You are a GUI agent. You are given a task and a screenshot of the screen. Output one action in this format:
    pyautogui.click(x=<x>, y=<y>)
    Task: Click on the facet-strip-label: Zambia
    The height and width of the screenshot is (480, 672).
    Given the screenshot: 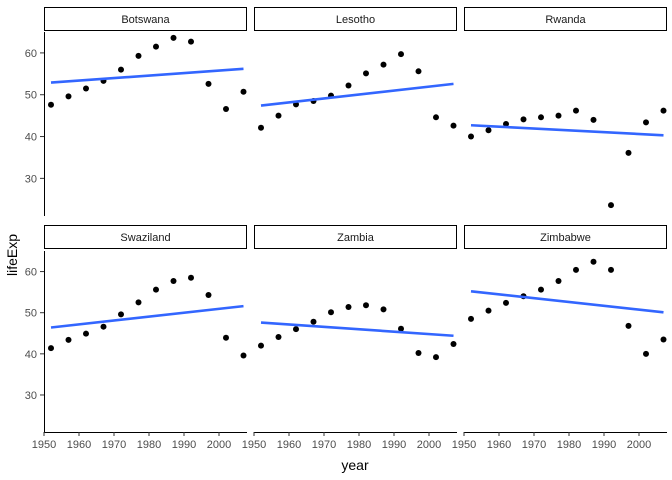 What is the action you would take?
    pyautogui.click(x=356, y=238)
    